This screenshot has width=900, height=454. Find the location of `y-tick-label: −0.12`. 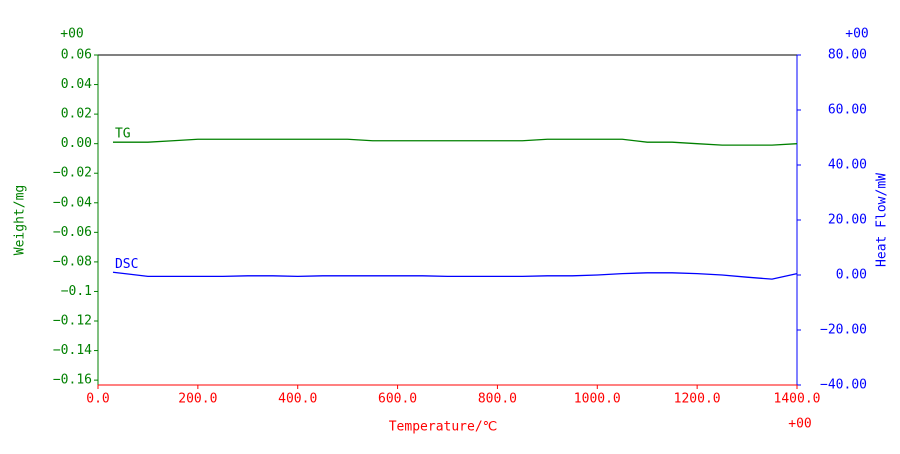

y-tick-label: −0.12 is located at coordinates (72, 321).